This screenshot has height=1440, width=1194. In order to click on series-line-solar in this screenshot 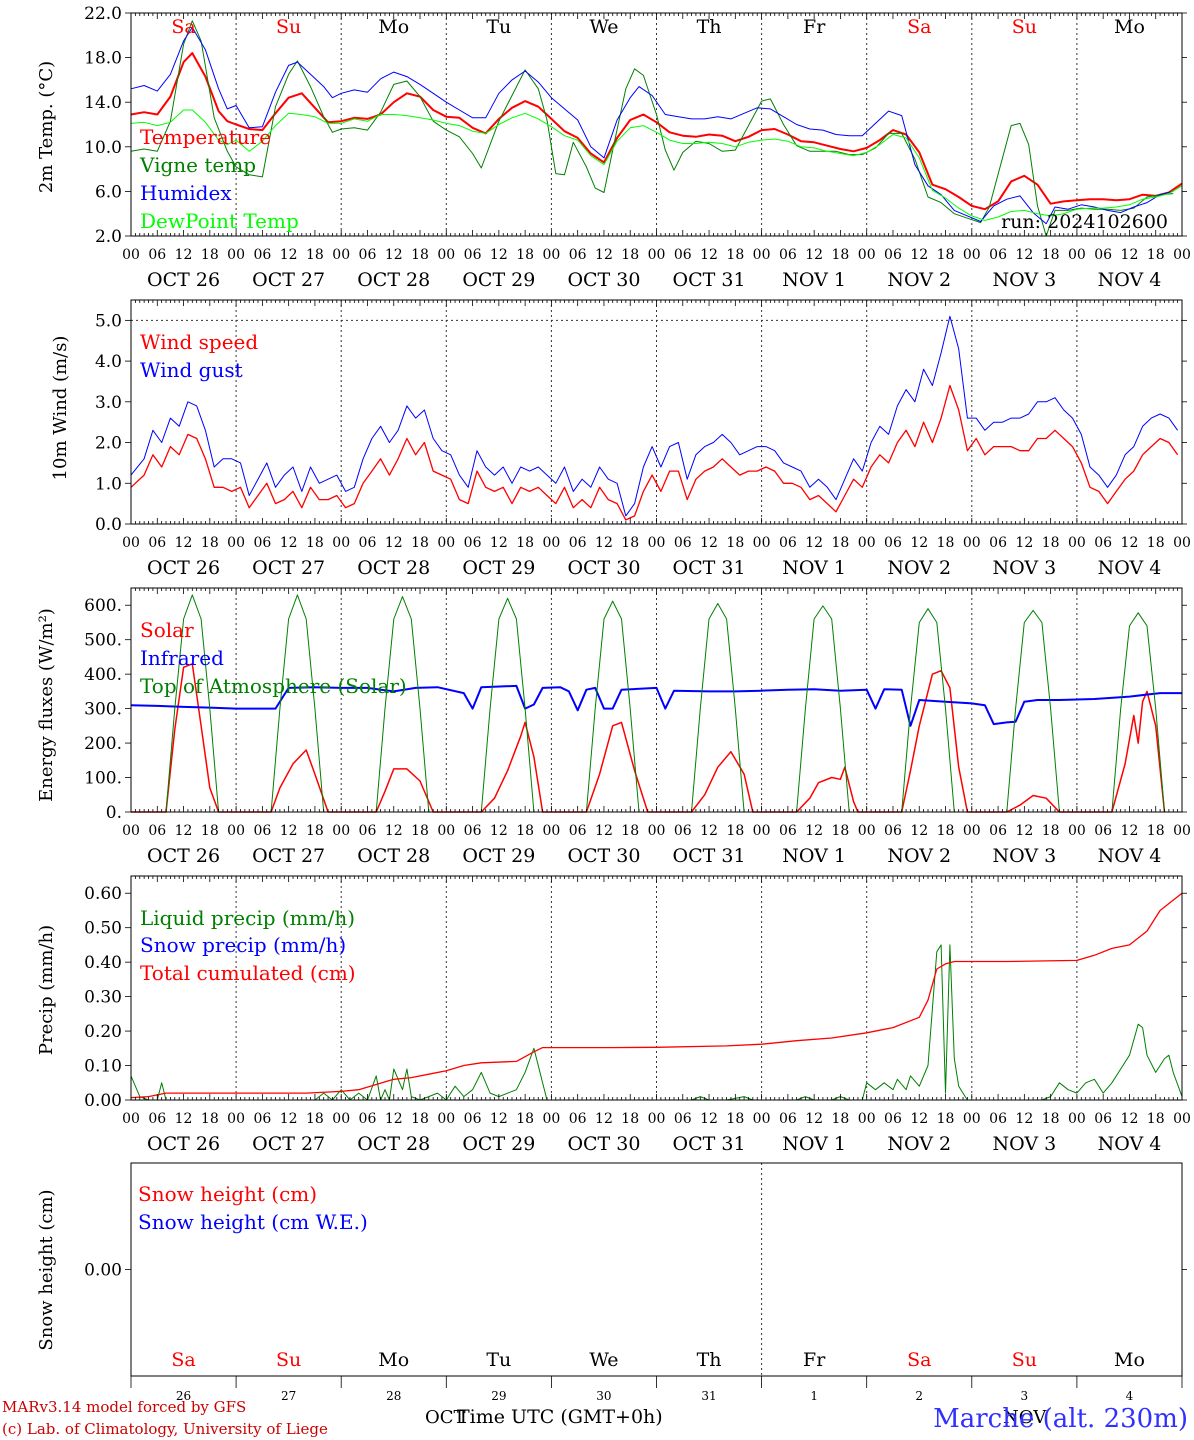, I will do `click(648, 738)`.